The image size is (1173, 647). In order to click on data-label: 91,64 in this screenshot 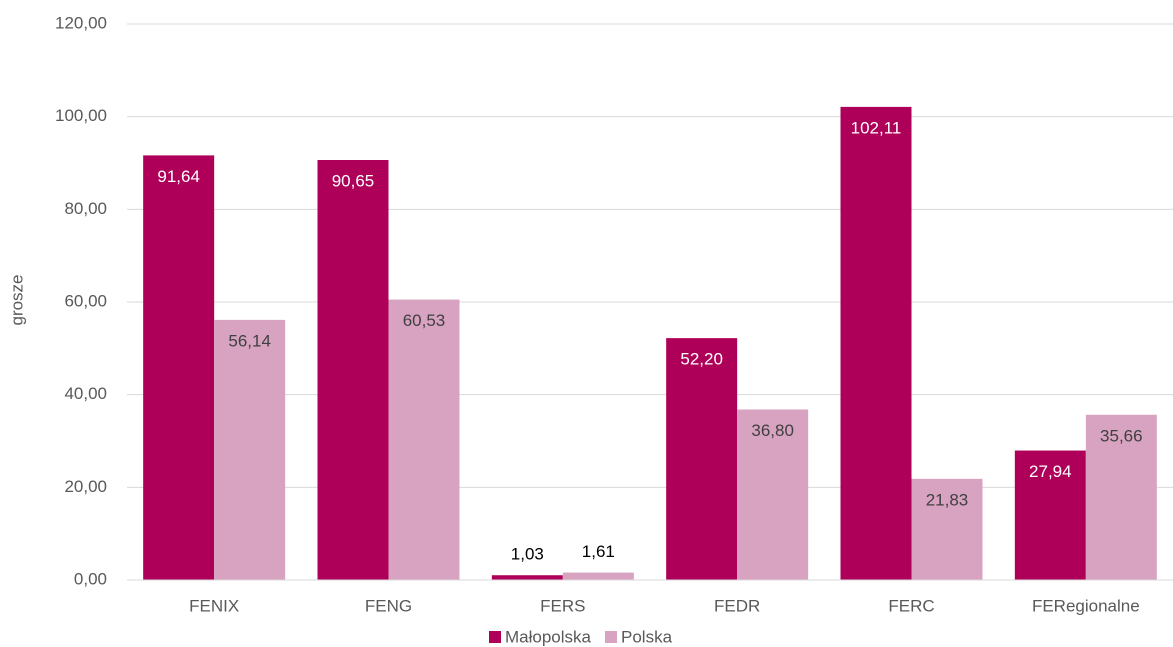, I will do `click(178, 176)`.